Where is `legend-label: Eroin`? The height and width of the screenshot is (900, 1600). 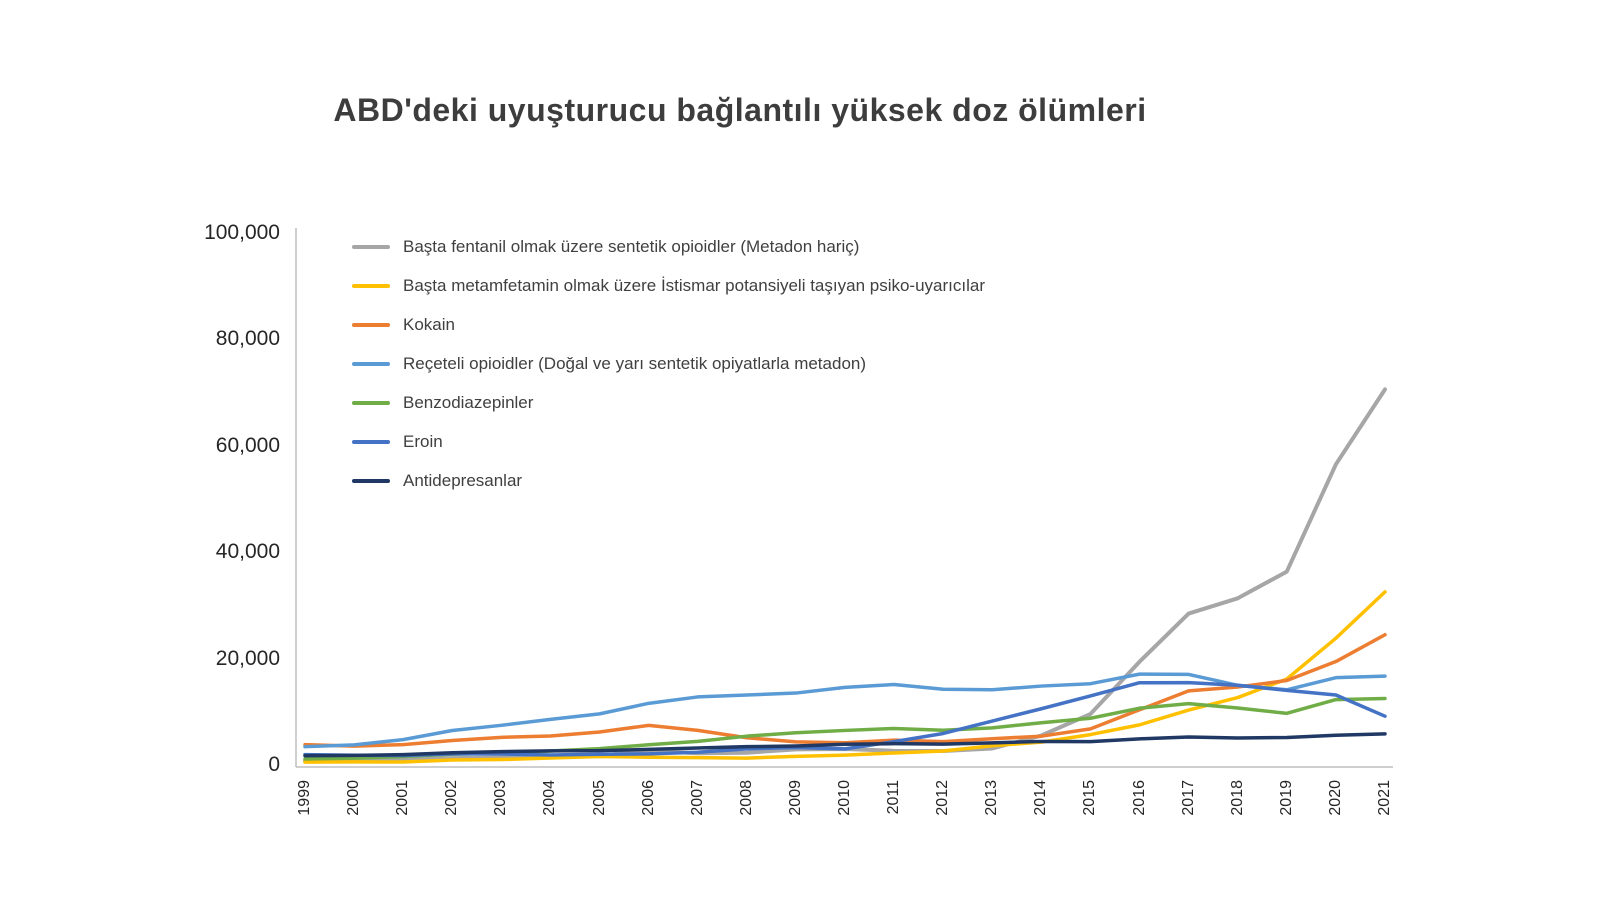 legend-label: Eroin is located at coordinates (423, 441).